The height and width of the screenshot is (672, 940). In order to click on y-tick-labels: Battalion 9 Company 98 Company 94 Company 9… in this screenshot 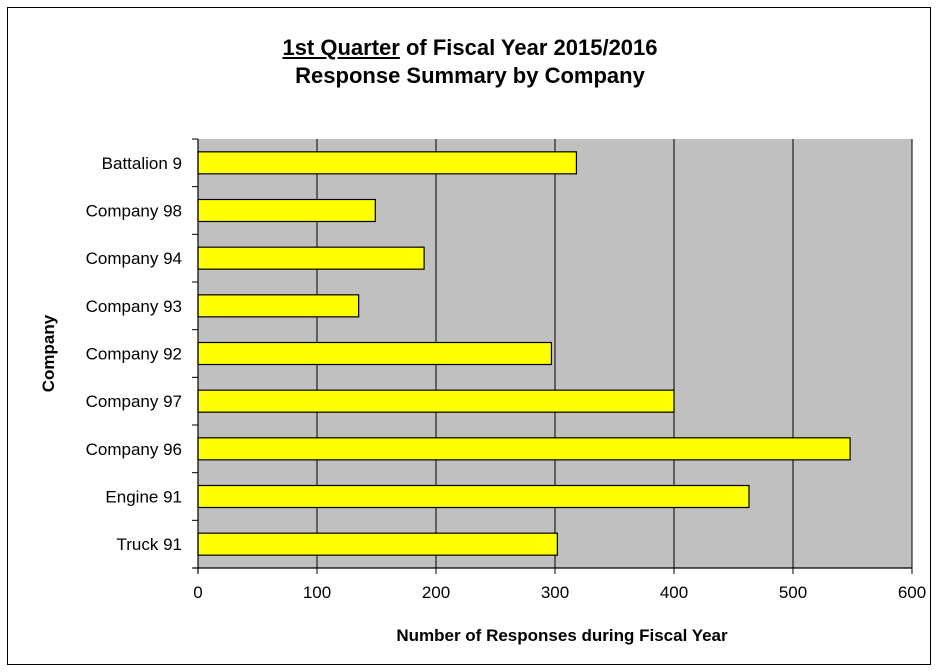, I will do `click(134, 354)`.